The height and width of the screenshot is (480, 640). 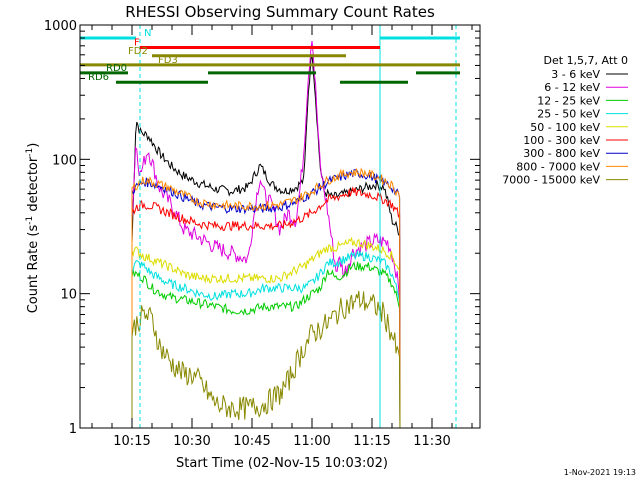 What do you see at coordinates (431, 441) in the screenshot?
I see `x-tick-label: 11:30` at bounding box center [431, 441].